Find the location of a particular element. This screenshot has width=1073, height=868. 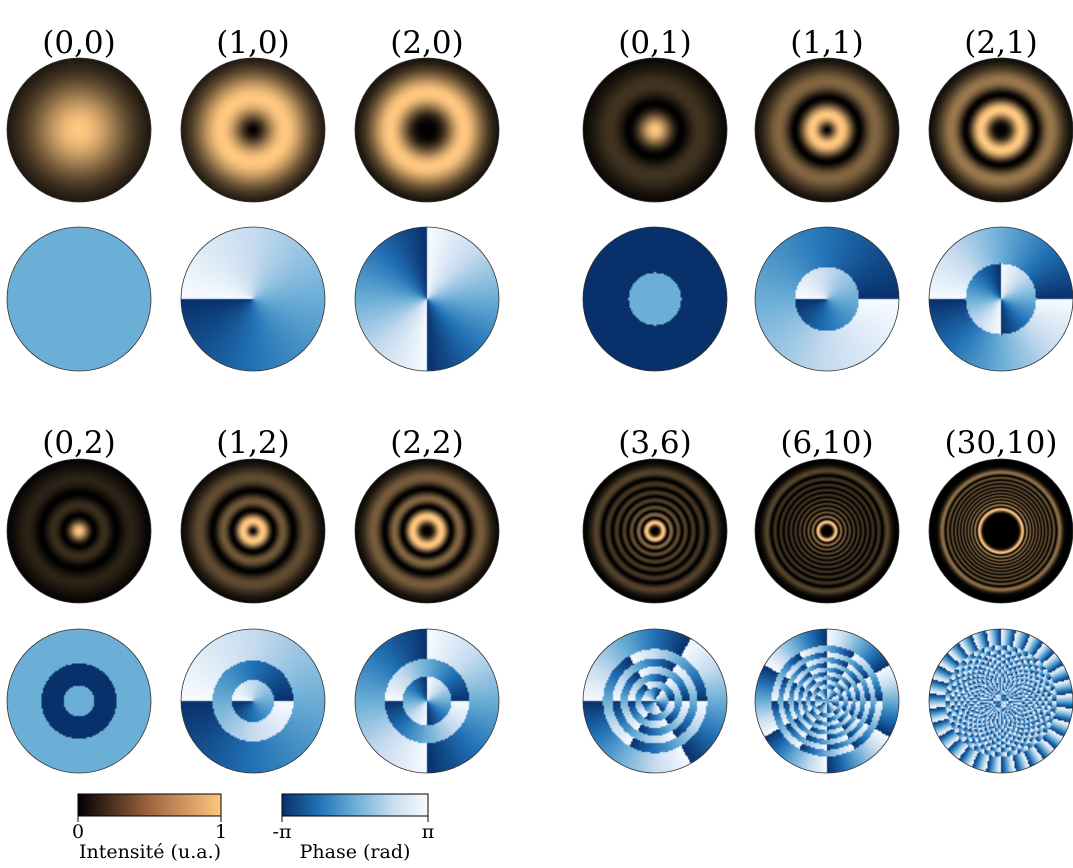

mode-title-6-10: (6,10) is located at coordinates (826, 443).